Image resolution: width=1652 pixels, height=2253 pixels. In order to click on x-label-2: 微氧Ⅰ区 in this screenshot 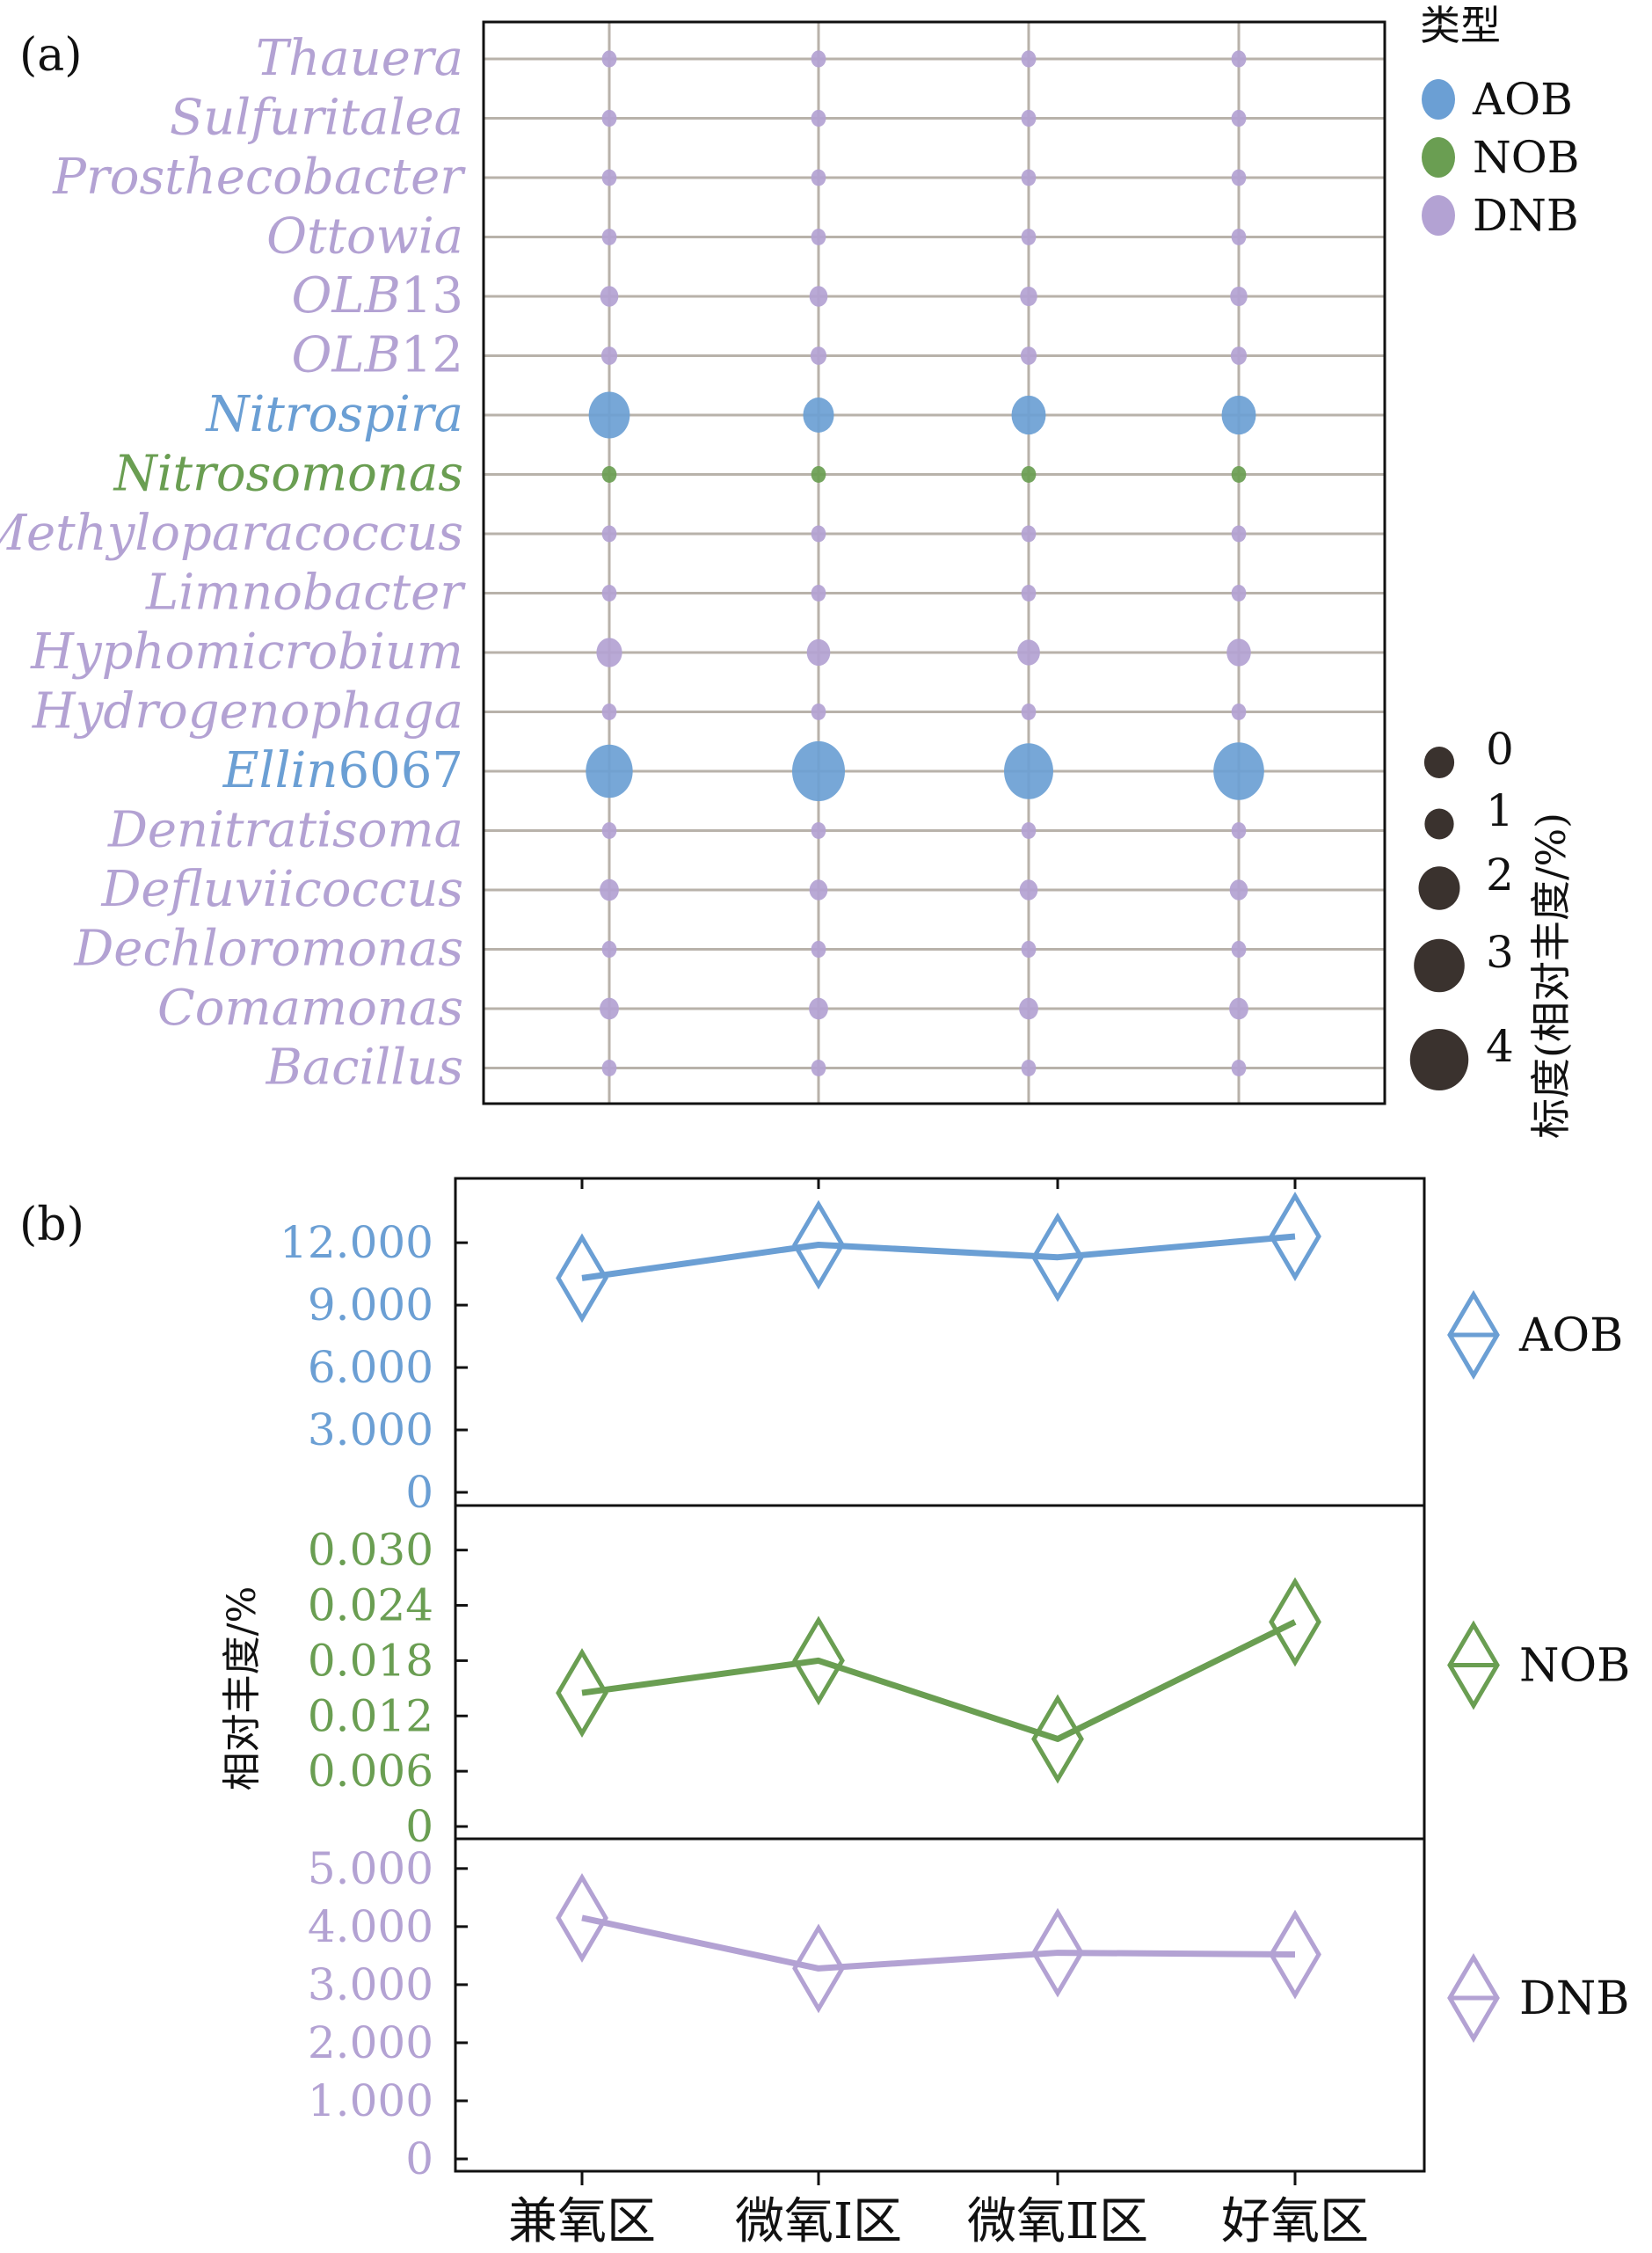, I will do `click(818, 2221)`.